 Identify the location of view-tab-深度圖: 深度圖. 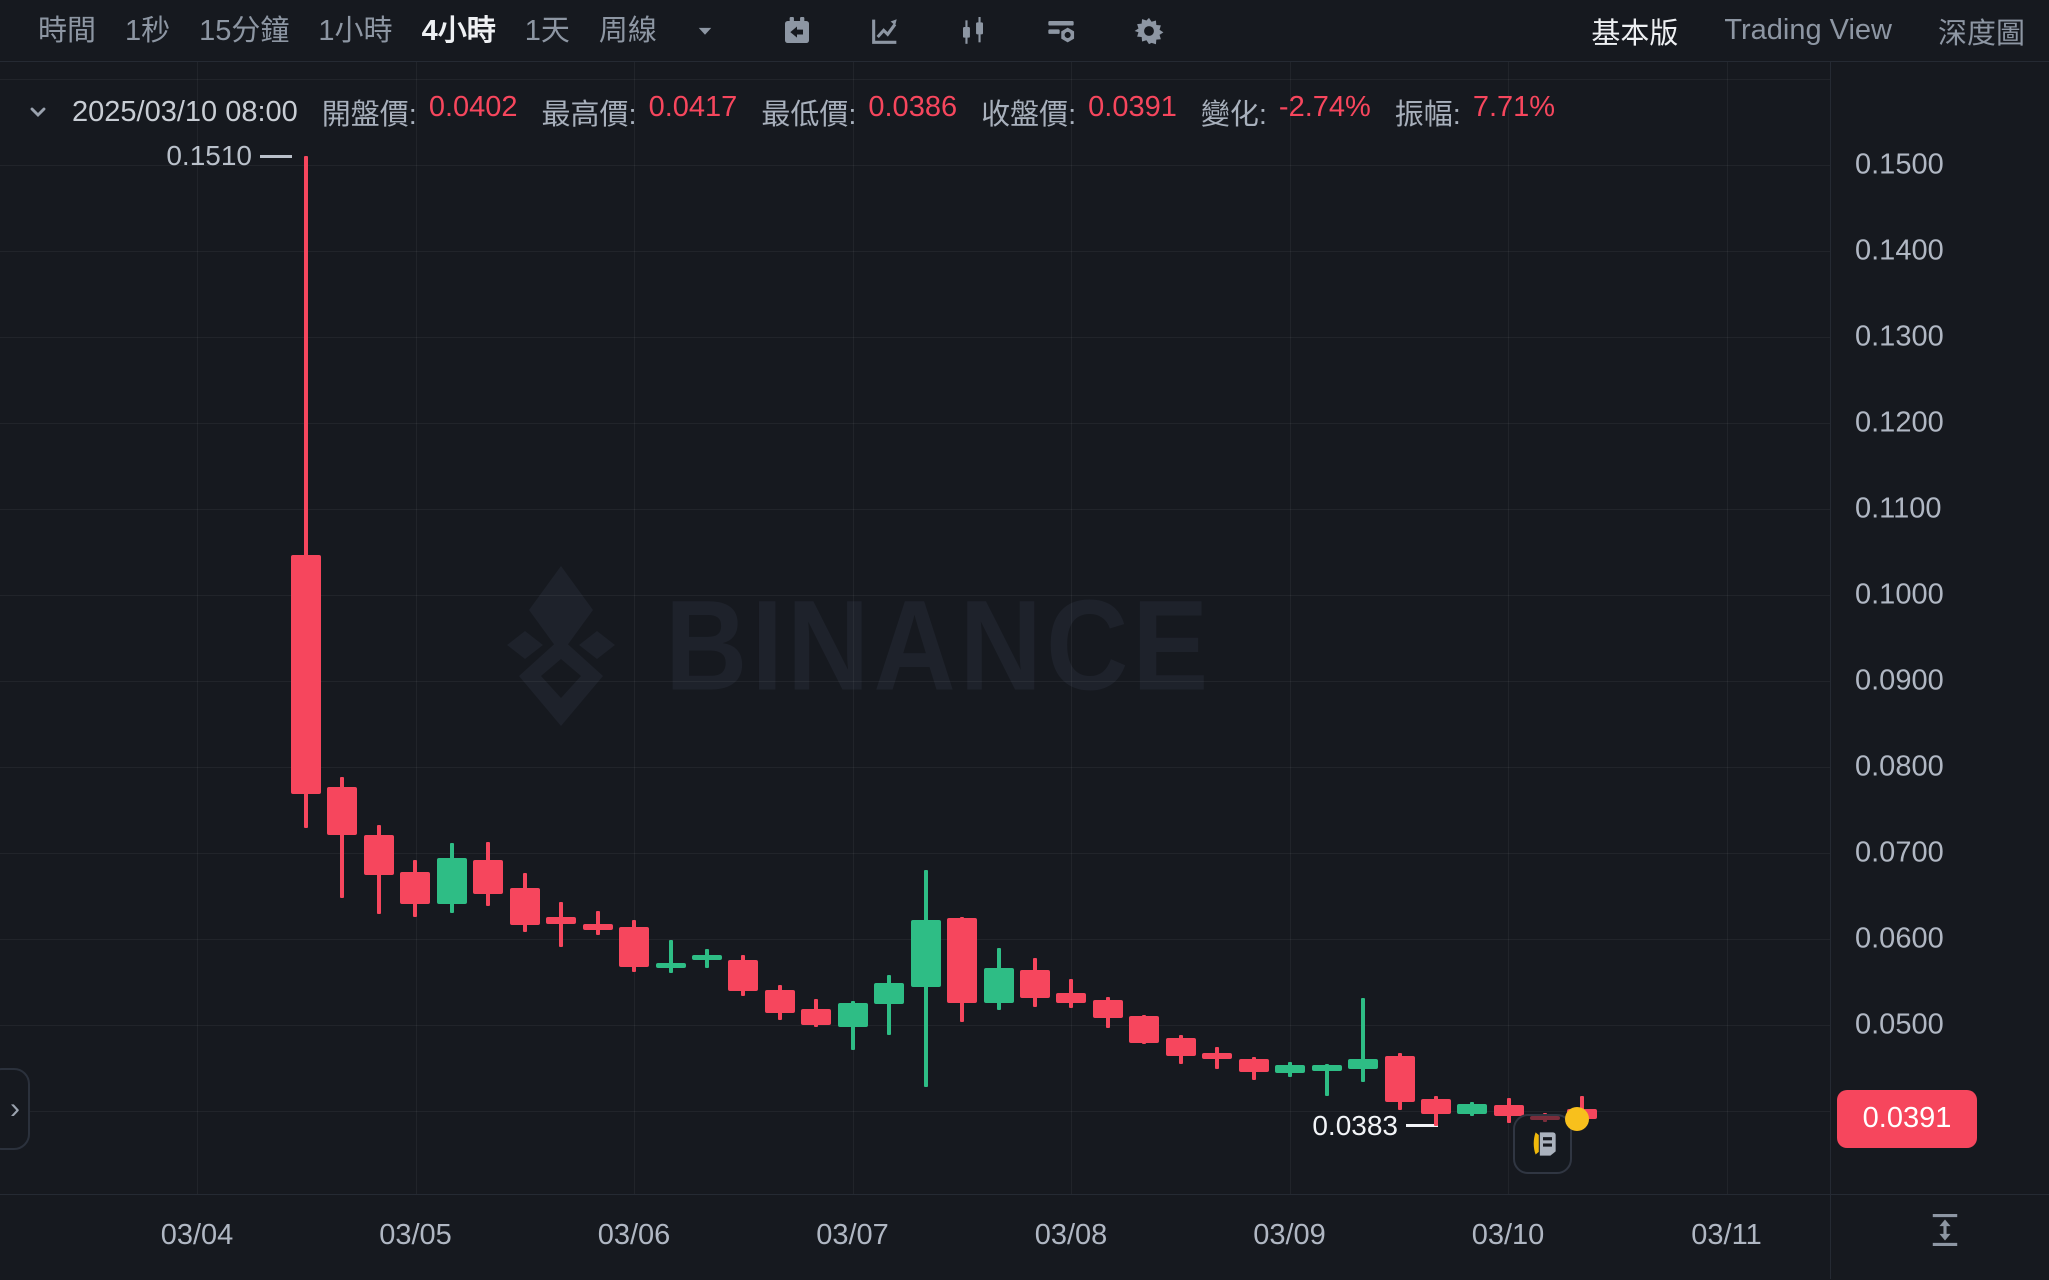
(1981, 33).